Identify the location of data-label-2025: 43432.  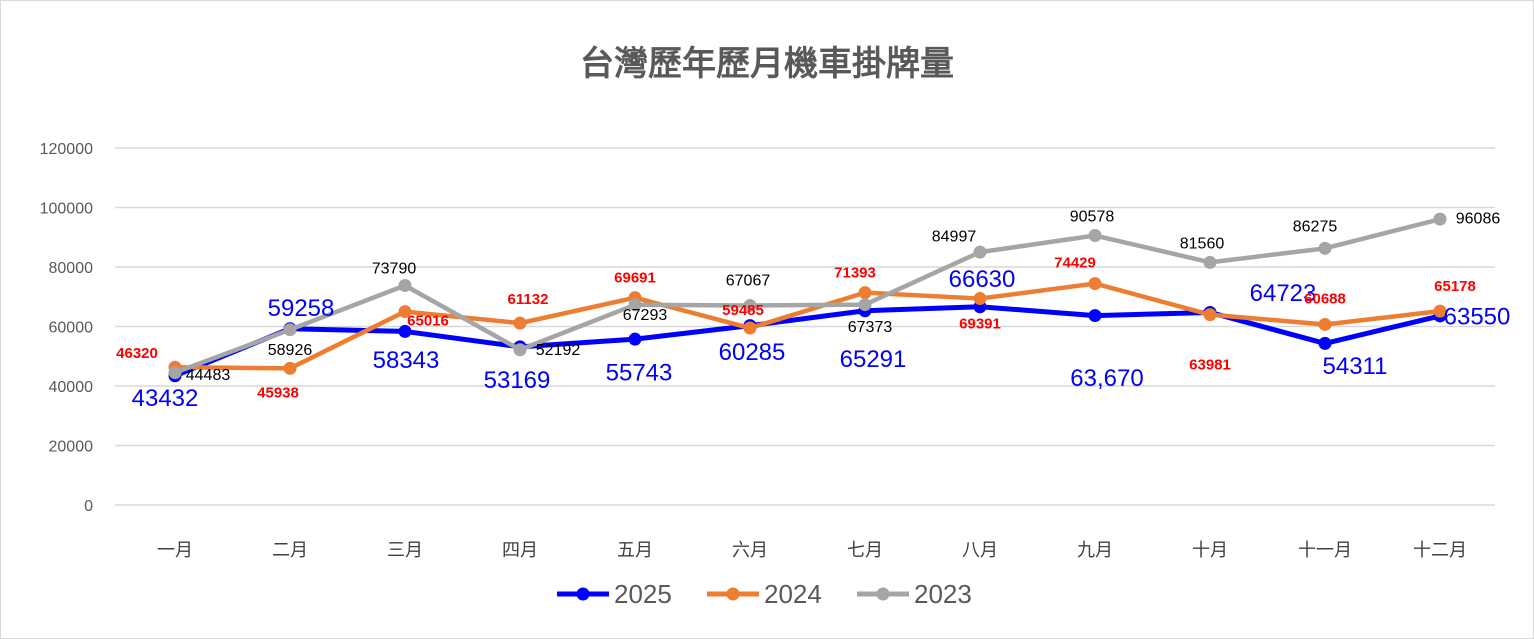
(165, 398).